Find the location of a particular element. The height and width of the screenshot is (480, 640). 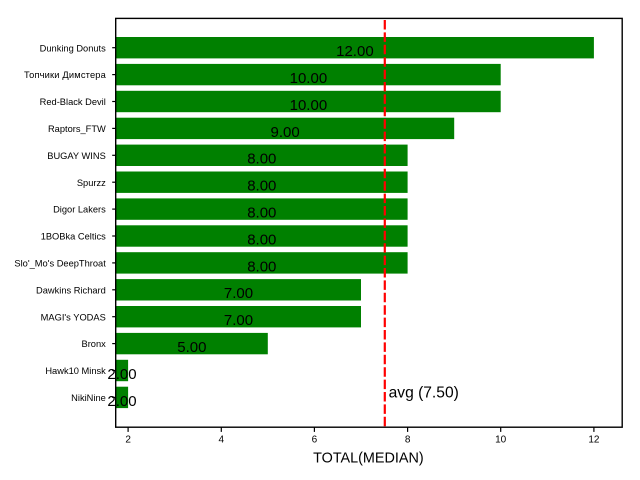

svg-text: MAGI's YODAS is located at coordinates (73, 317).